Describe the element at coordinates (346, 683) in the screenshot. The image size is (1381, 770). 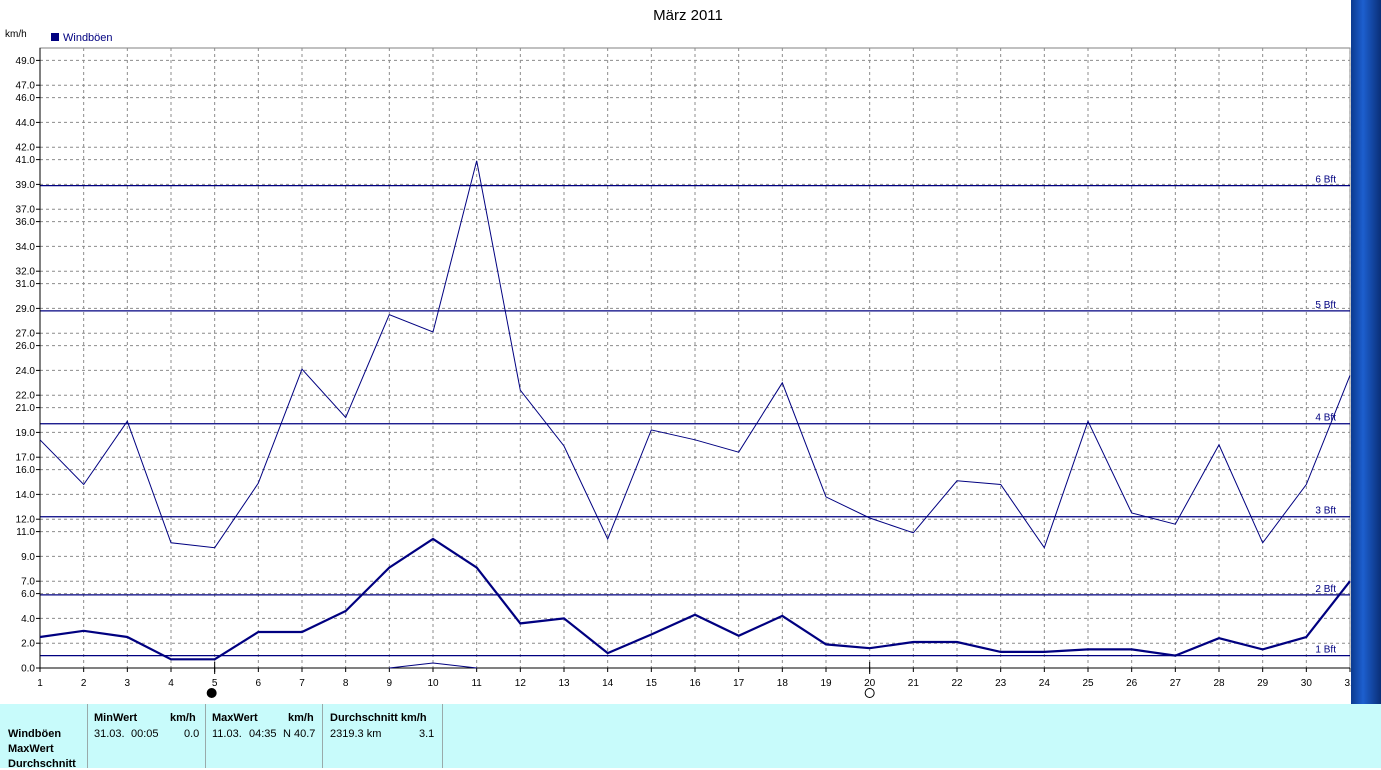
I see `x-tick-label: 8` at that location.